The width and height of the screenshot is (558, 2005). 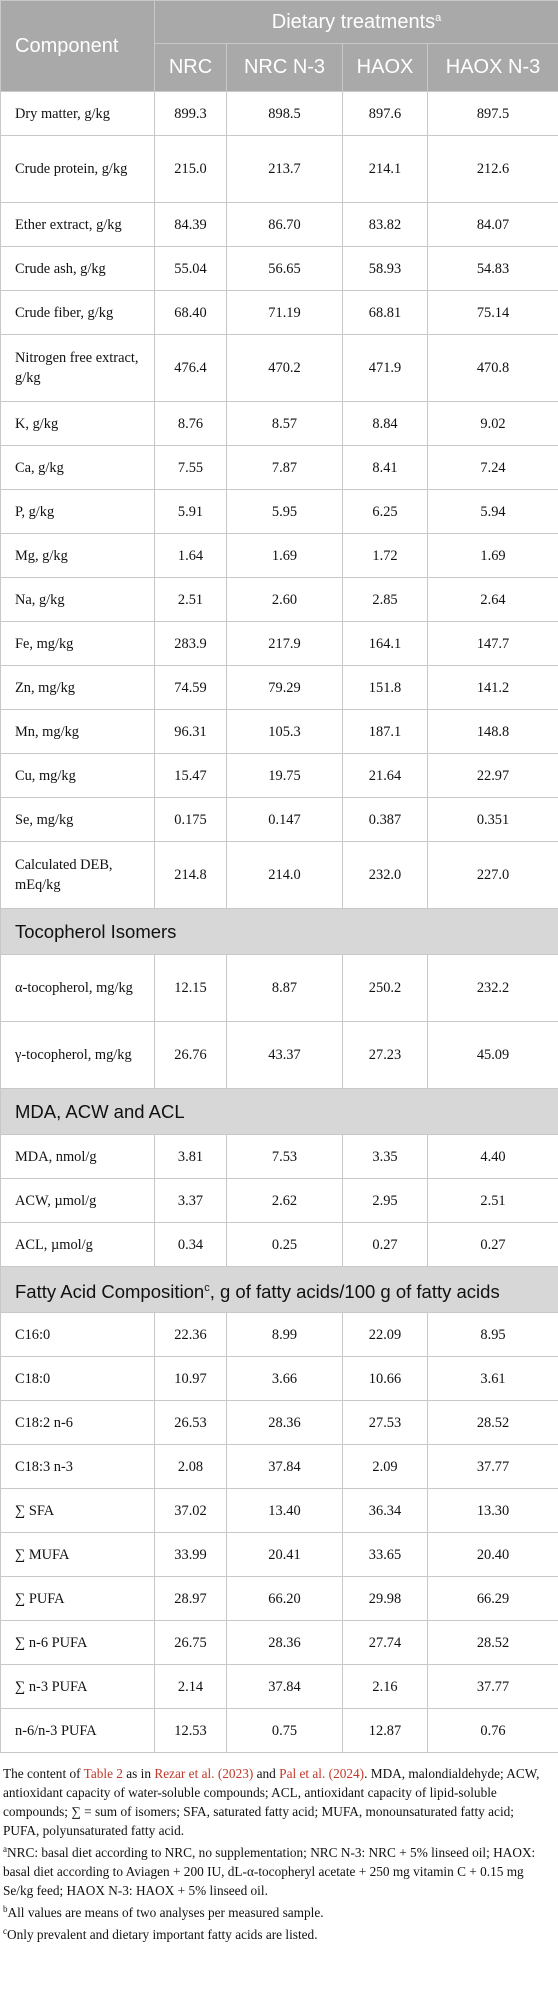 What do you see at coordinates (385, 368) in the screenshot?
I see `value-cell: 471.9` at bounding box center [385, 368].